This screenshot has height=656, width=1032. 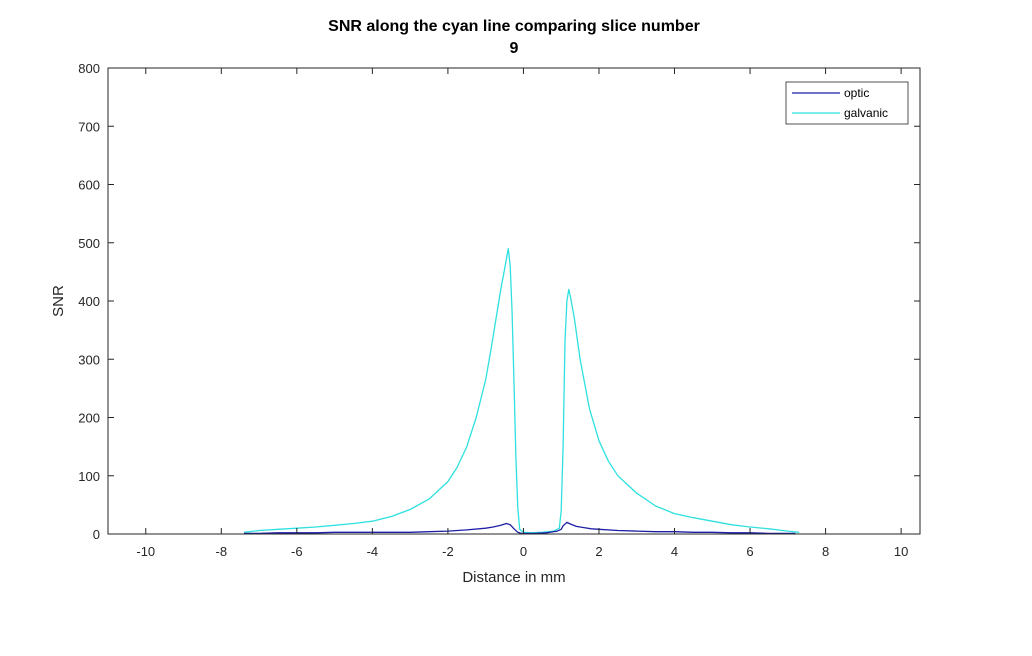 I want to click on y-tick-label: 700, so click(x=89, y=126).